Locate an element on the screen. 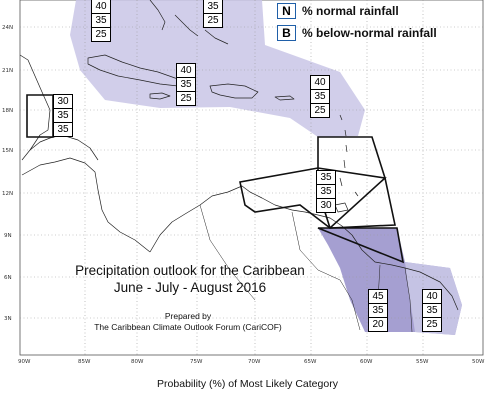 The width and height of the screenshot is (495, 400). legend-key: B is located at coordinates (286, 33).